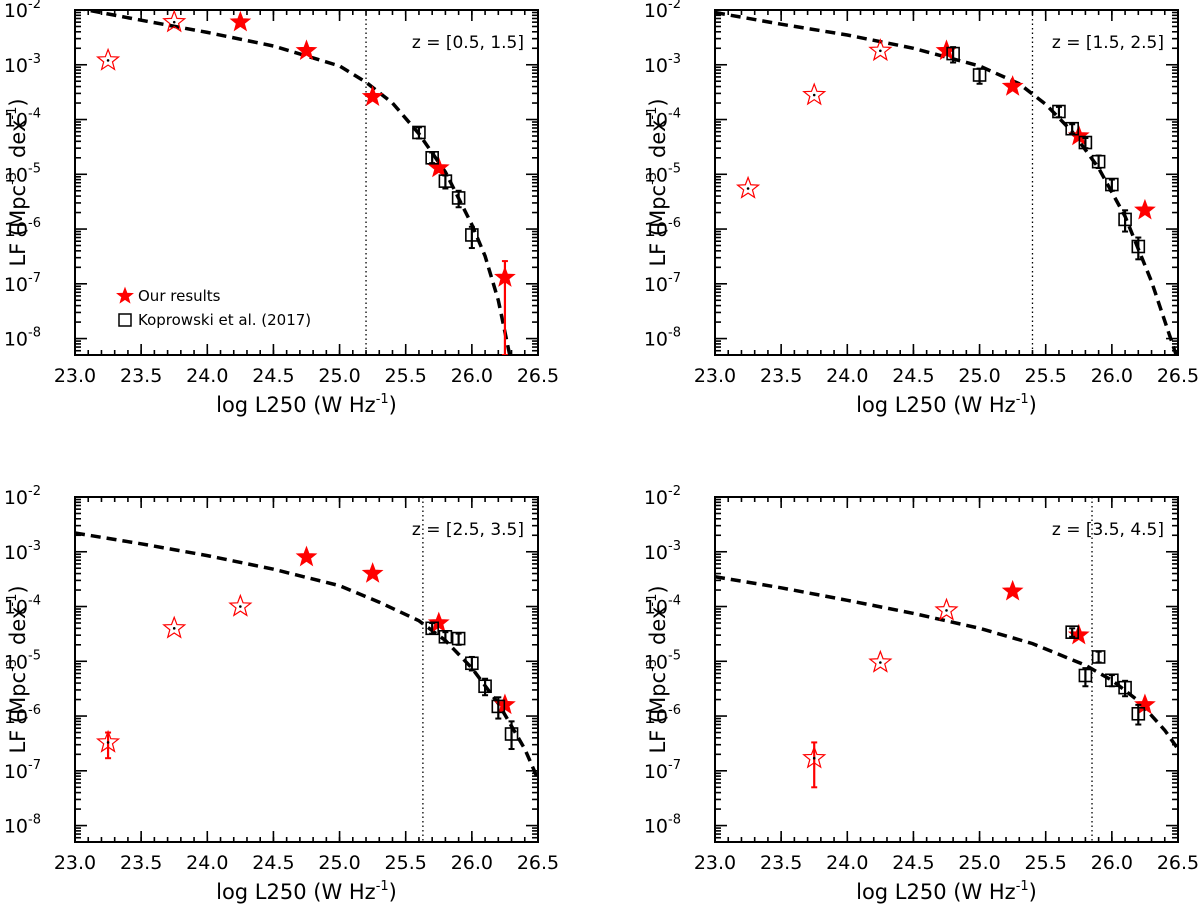 This screenshot has height=924, width=1200. I want to click on legend-open-square-icon, so click(125, 320).